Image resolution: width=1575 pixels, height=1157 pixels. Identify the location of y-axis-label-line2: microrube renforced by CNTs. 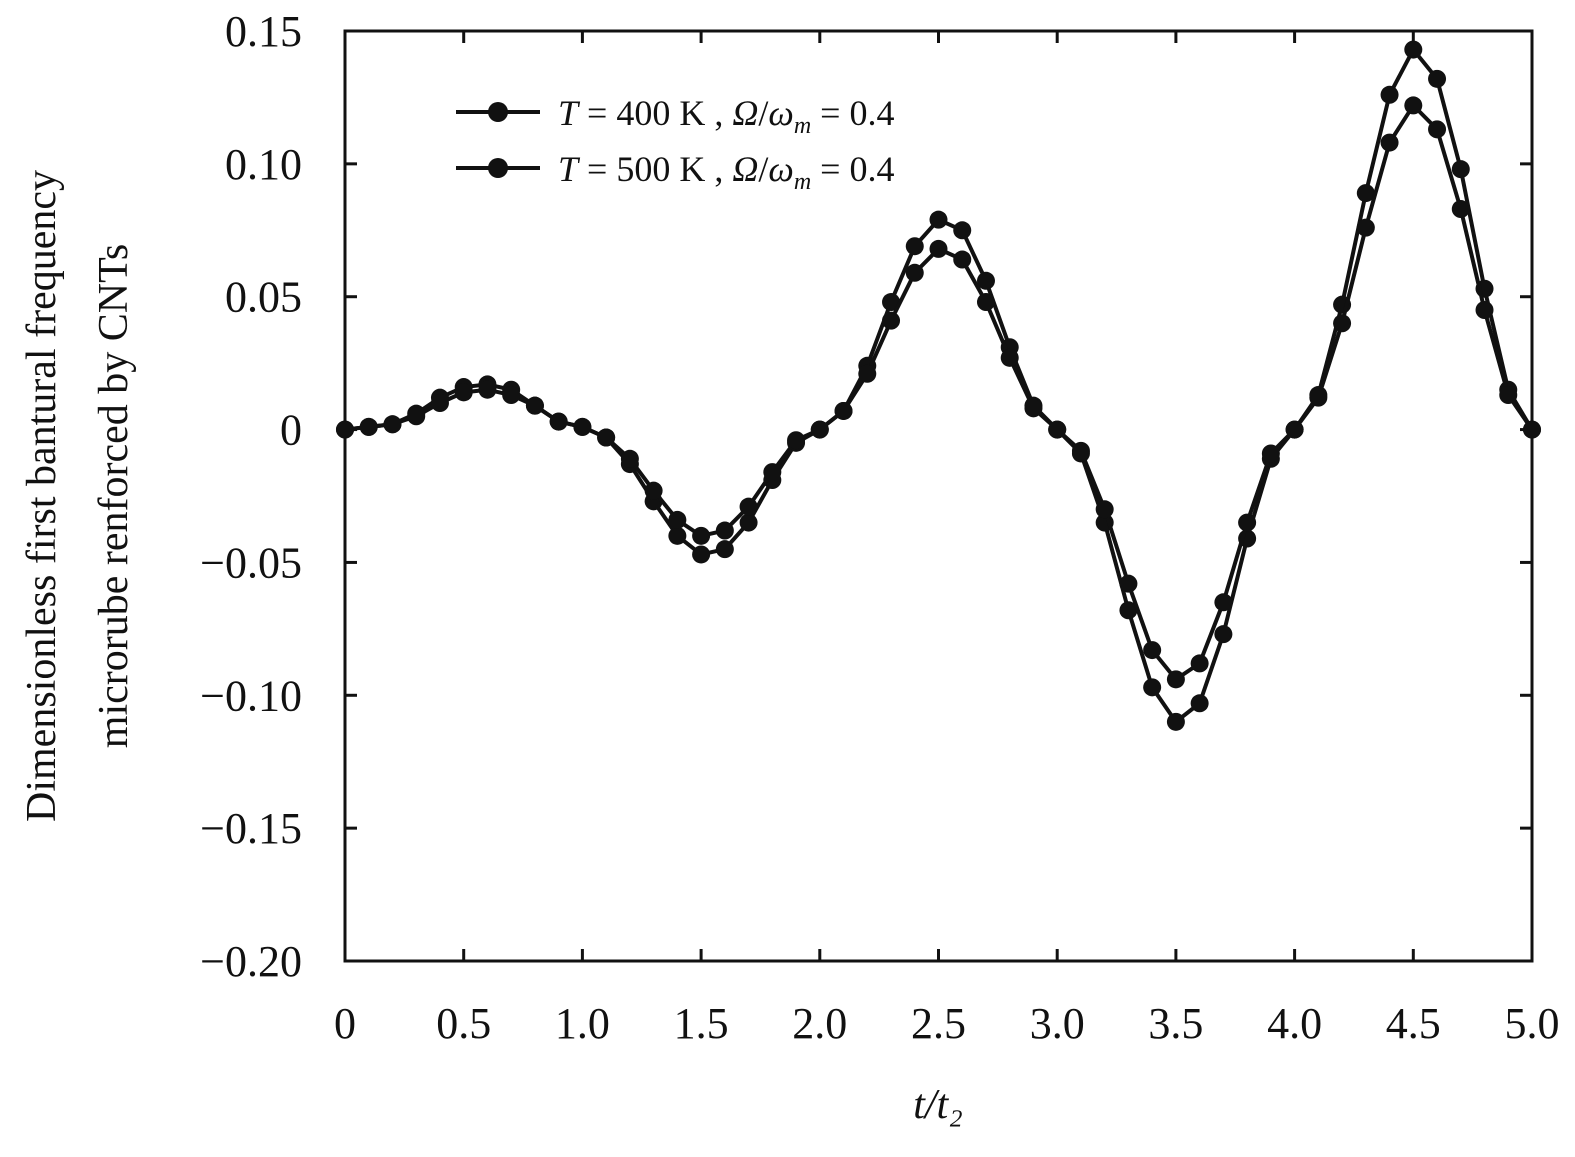
(114, 496).